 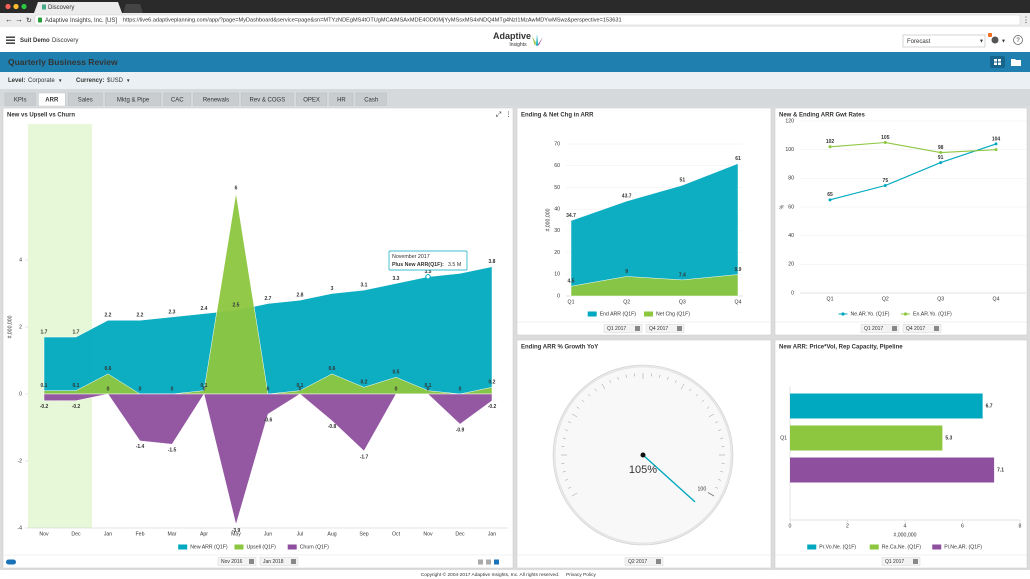 I want to click on legend-marker, so click(x=905, y=314).